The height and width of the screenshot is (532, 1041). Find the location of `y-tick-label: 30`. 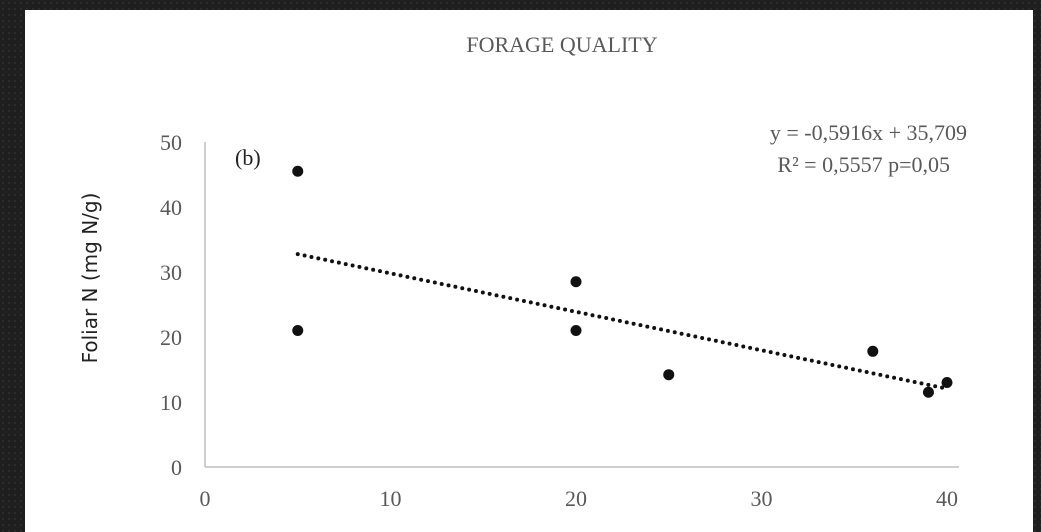

y-tick-label: 30 is located at coordinates (171, 272).